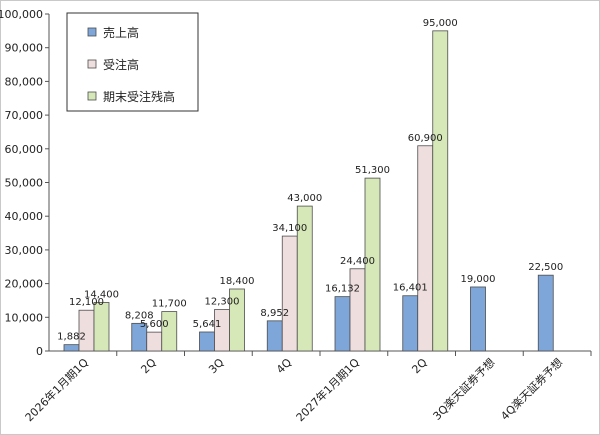  Describe the element at coordinates (24, 250) in the screenshot. I see `y-tick-label: 30,000` at that location.